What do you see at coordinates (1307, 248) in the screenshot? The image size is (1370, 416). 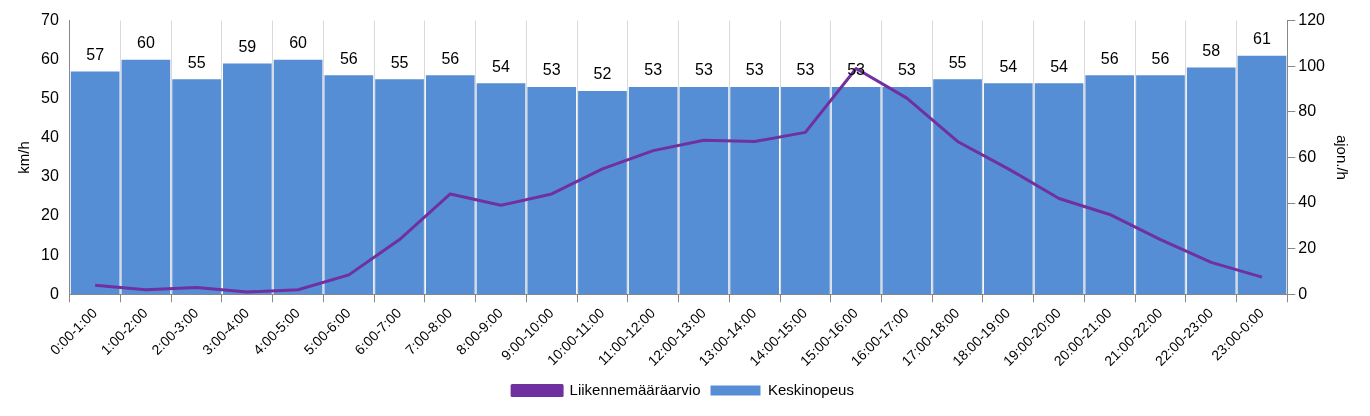 I see `y2-tick-label: 20` at bounding box center [1307, 248].